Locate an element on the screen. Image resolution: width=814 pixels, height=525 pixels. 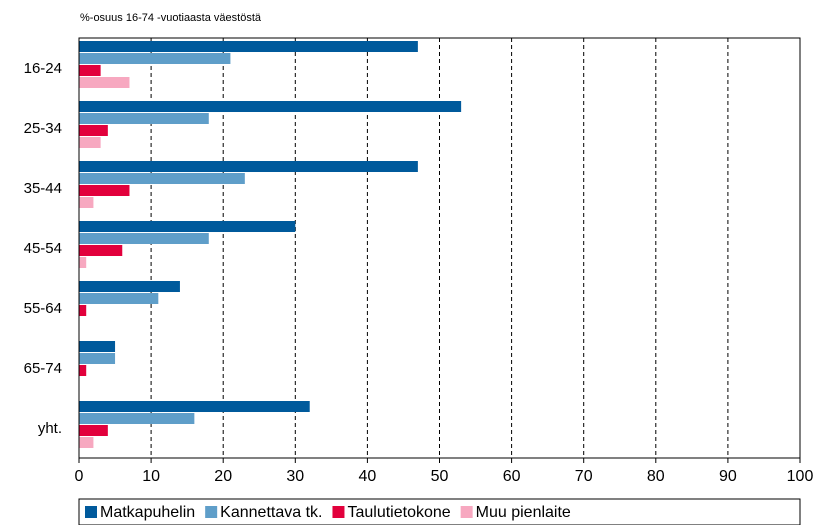
x-tick-label: 10 is located at coordinates (151, 476).